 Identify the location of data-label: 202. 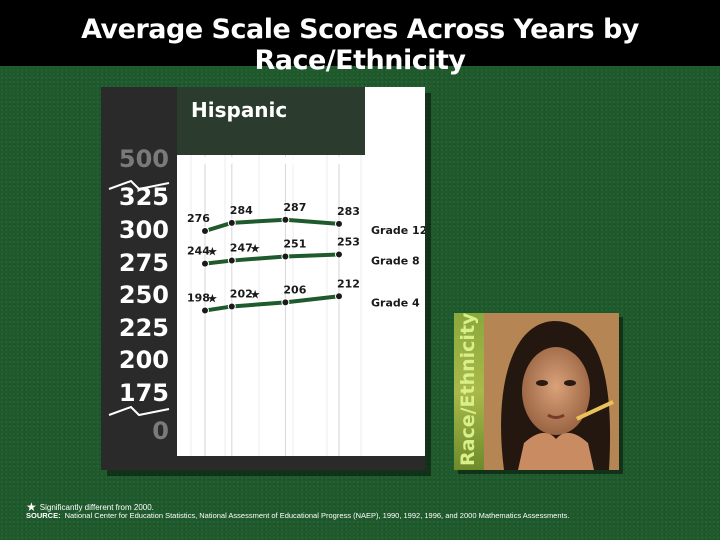
(241, 293).